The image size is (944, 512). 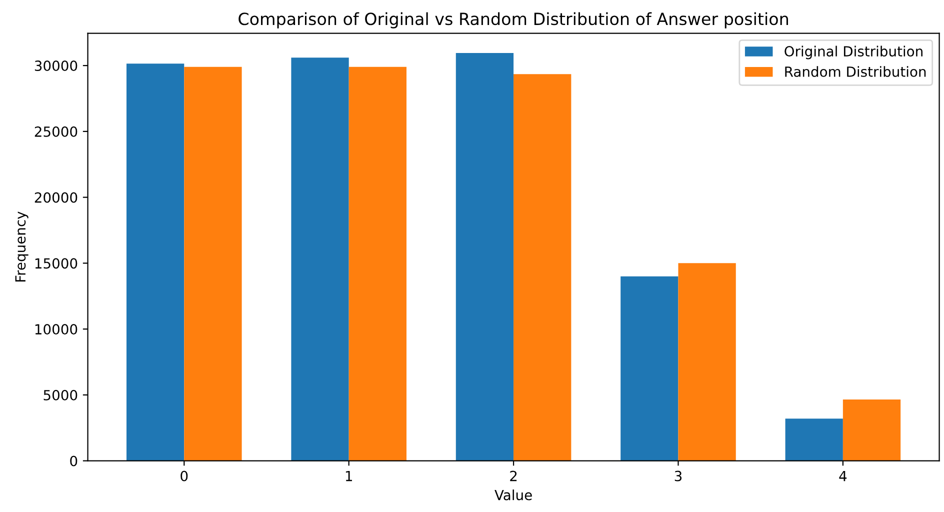 I want to click on y-tick-label: 15000, so click(x=56, y=263).